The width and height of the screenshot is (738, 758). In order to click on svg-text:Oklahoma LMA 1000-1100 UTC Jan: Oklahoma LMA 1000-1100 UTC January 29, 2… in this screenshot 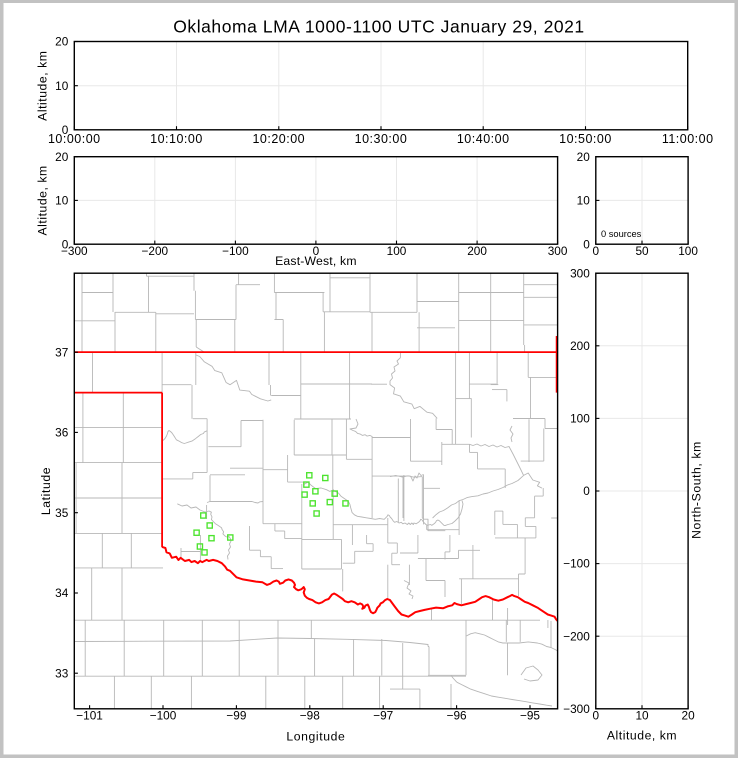, I will do `click(378, 27)`.